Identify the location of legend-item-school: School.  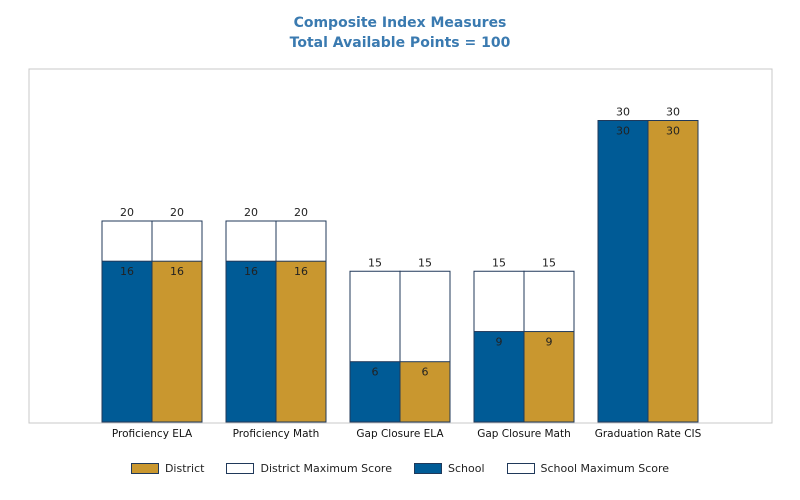
(449, 468).